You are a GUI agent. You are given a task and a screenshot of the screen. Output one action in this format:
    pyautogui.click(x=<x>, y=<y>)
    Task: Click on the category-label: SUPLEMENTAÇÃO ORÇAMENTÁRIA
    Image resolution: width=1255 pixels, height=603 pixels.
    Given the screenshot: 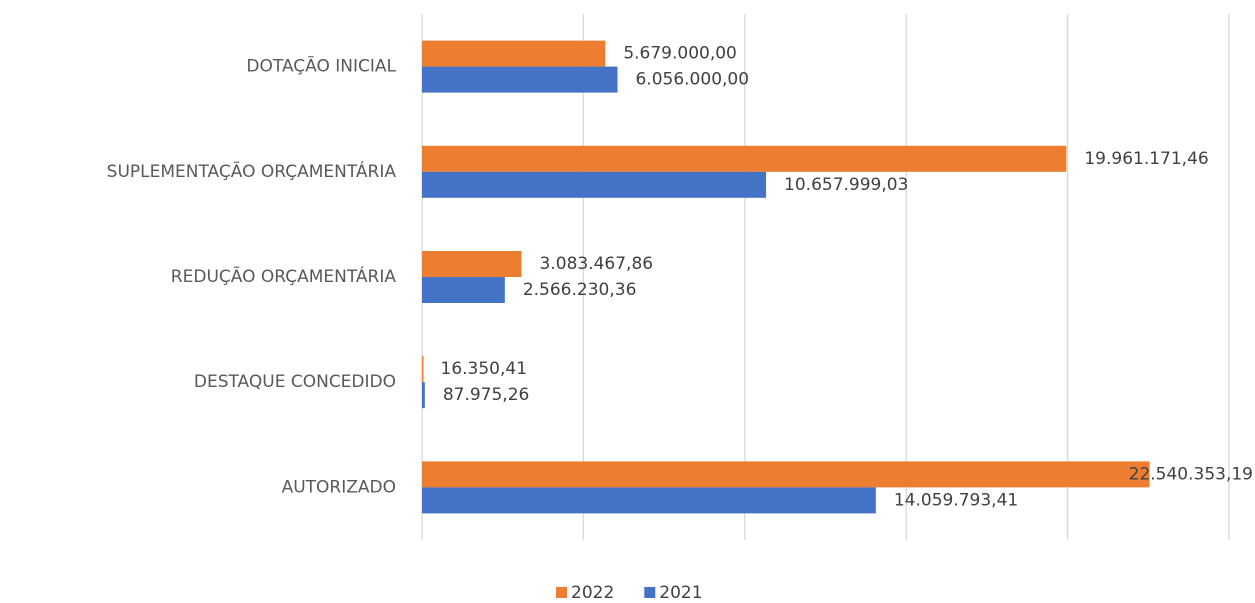 What is the action you would take?
    pyautogui.click(x=252, y=171)
    